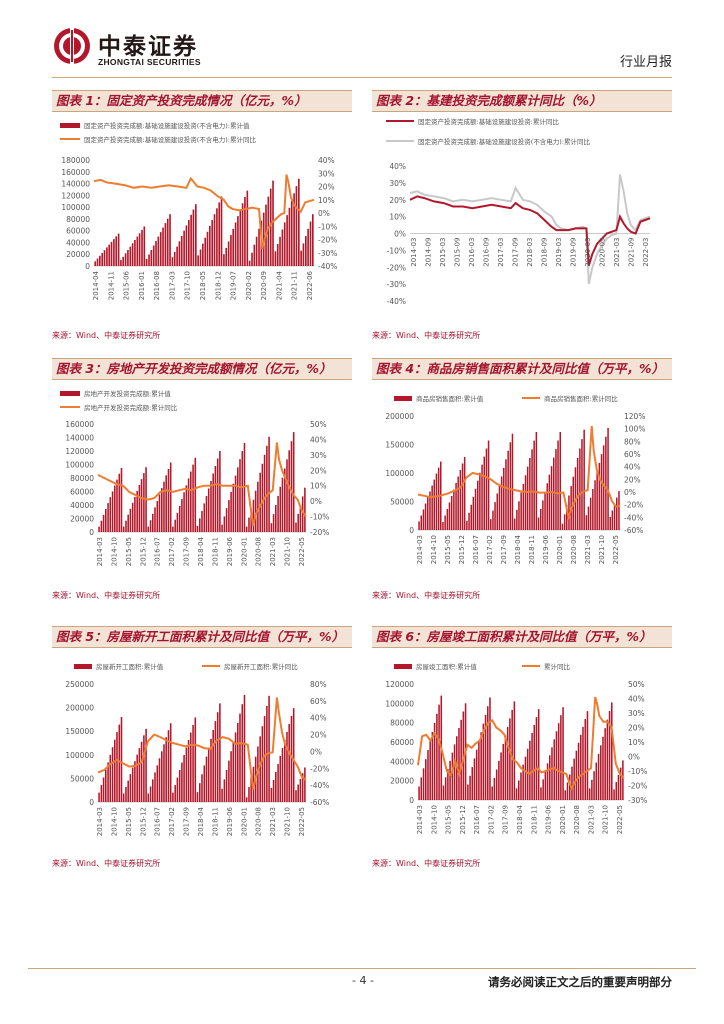  What do you see at coordinates (472, 252) in the screenshot?
I see `x-tick-label: 2016-03` at bounding box center [472, 252].